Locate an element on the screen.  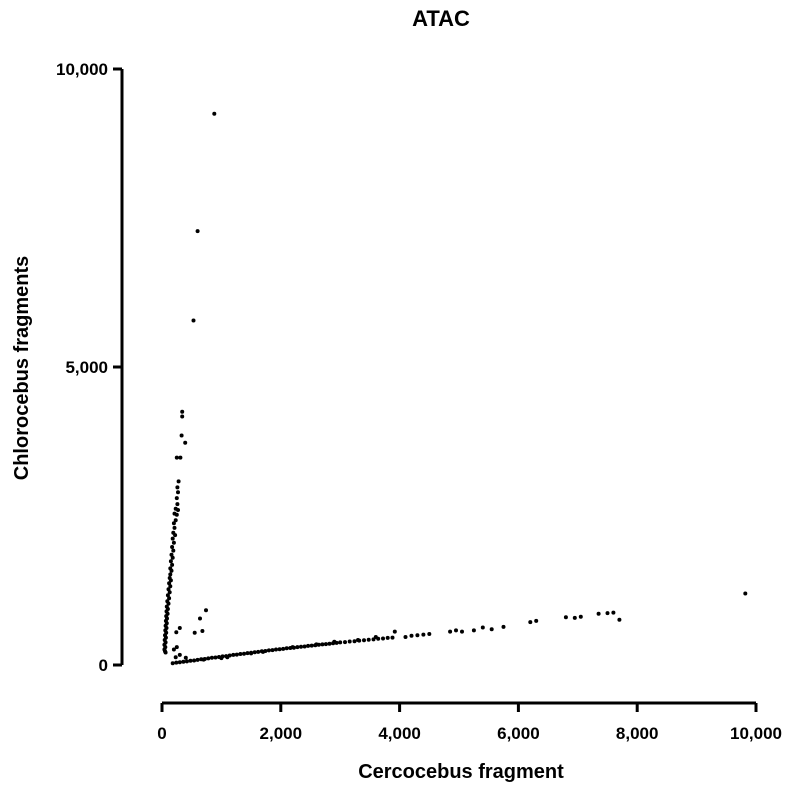
x-tick-label: 0 is located at coordinates (161, 733).